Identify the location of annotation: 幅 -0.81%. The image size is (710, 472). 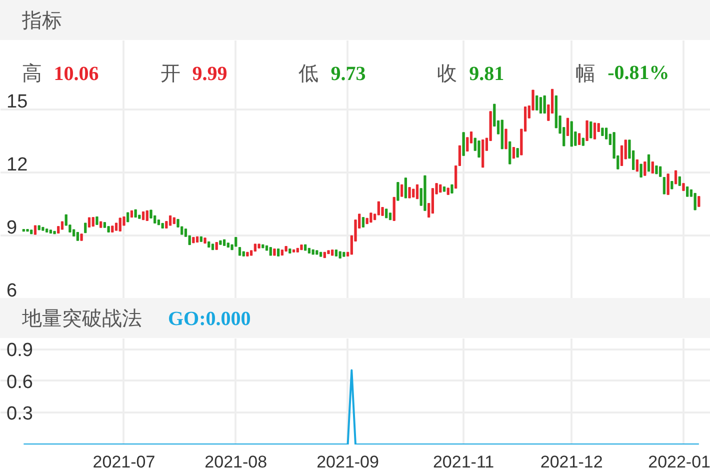
(623, 72).